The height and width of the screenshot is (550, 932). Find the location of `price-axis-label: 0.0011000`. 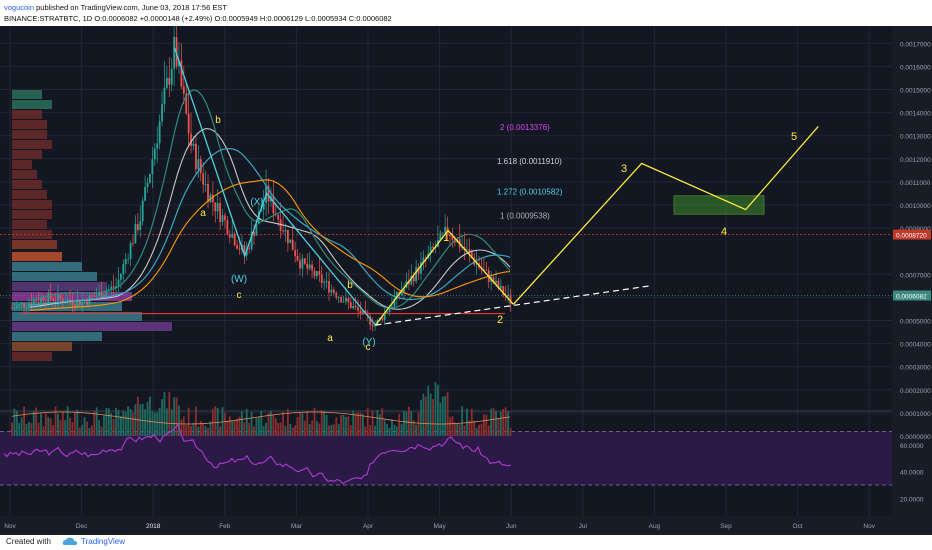

price-axis-label: 0.0011000 is located at coordinates (915, 183).